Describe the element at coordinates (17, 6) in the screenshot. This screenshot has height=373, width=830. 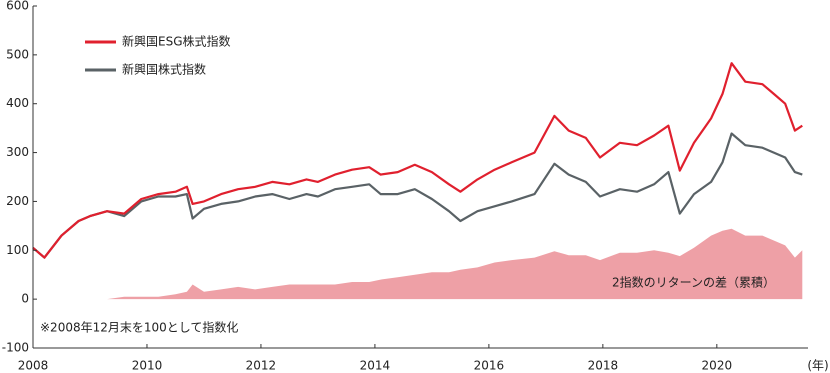
I see `y-tick-label: 600` at that location.